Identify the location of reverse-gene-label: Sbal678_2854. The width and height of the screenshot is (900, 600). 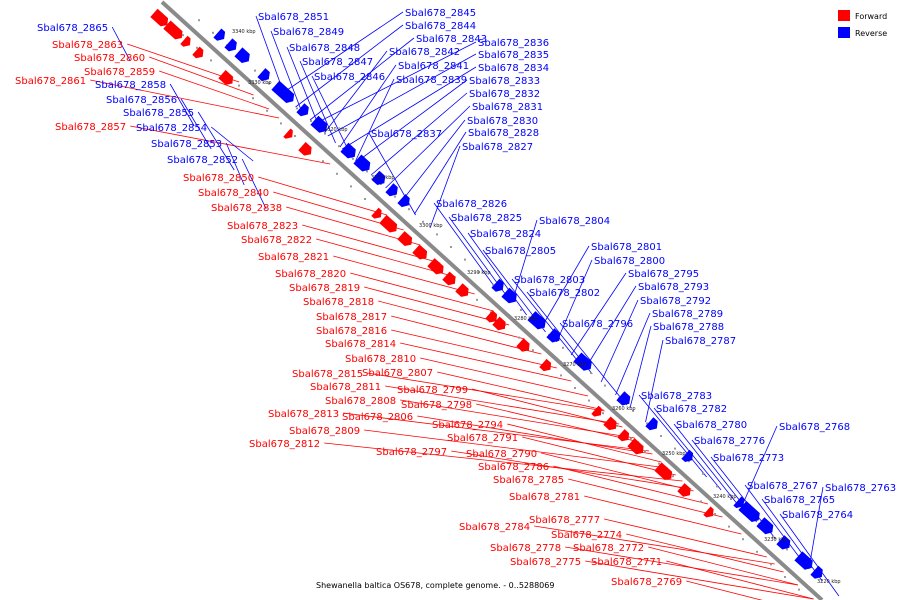
(171, 128).